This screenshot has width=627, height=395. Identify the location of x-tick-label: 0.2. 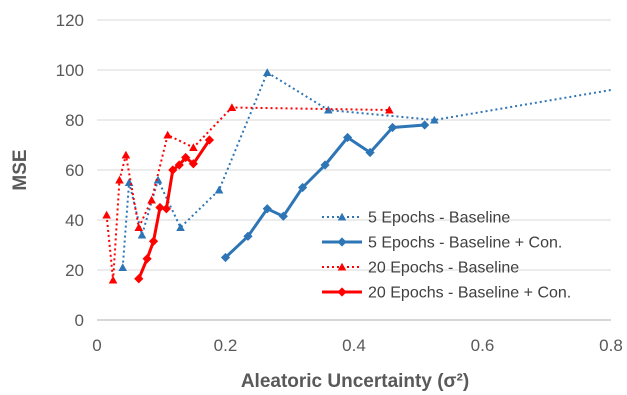
(226, 345).